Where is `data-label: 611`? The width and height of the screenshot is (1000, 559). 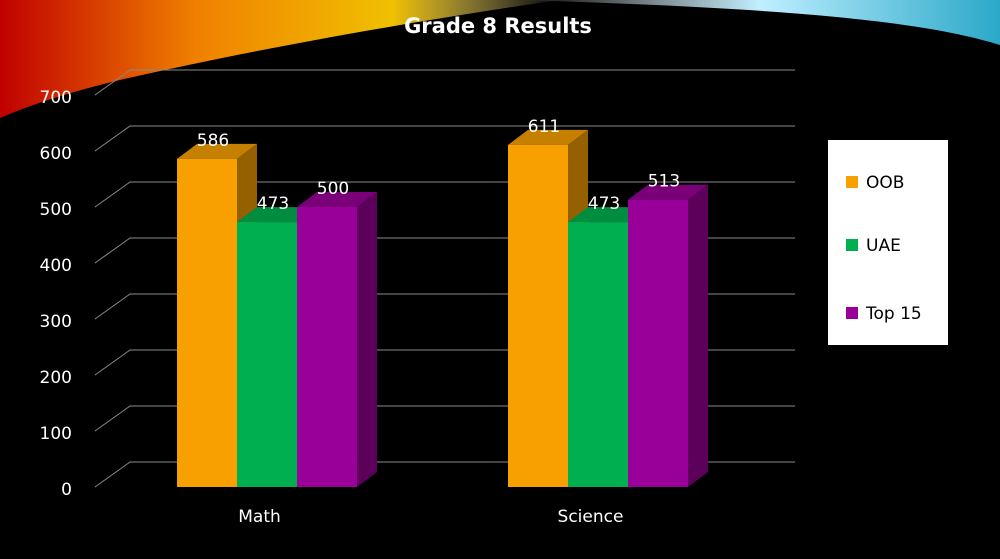 data-label: 611 is located at coordinates (544, 127).